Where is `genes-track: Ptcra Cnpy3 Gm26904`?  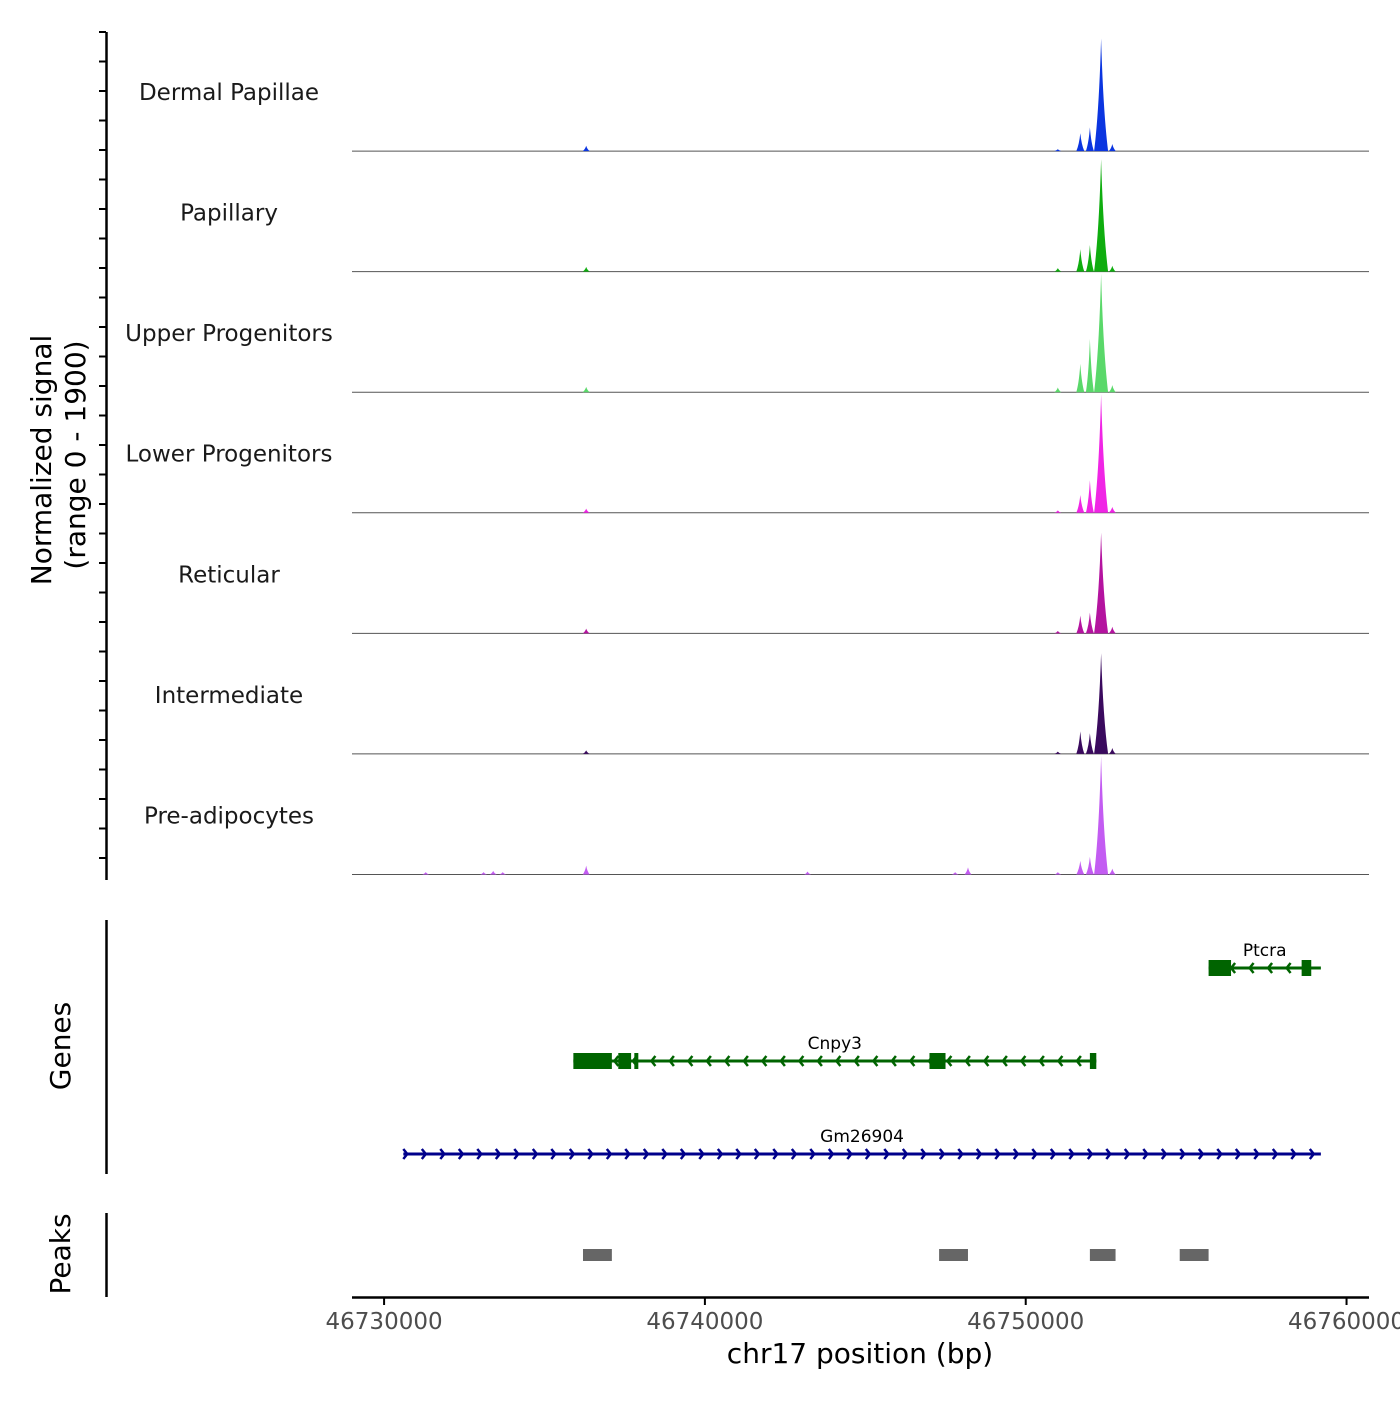 genes-track: Ptcra Cnpy3 Gm26904 is located at coordinates (861, 1050).